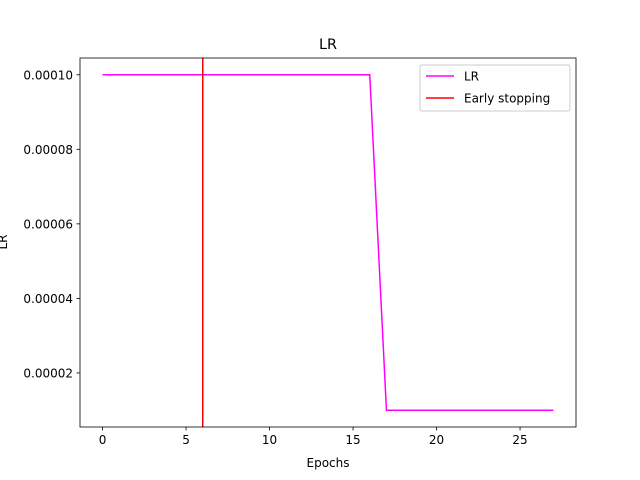 This screenshot has width=640, height=480. What do you see at coordinates (269, 440) in the screenshot?
I see `x-tick-label: 10` at bounding box center [269, 440].